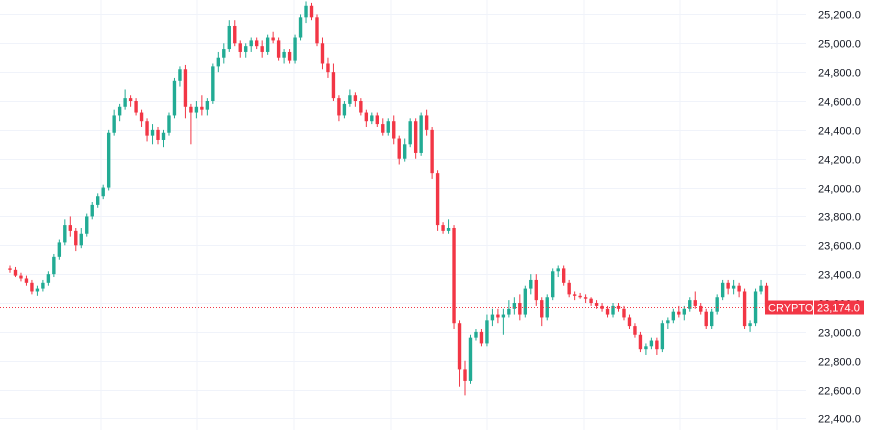  Describe the element at coordinates (839, 334) in the screenshot. I see `y-tick-label: 23,000.0` at that location.